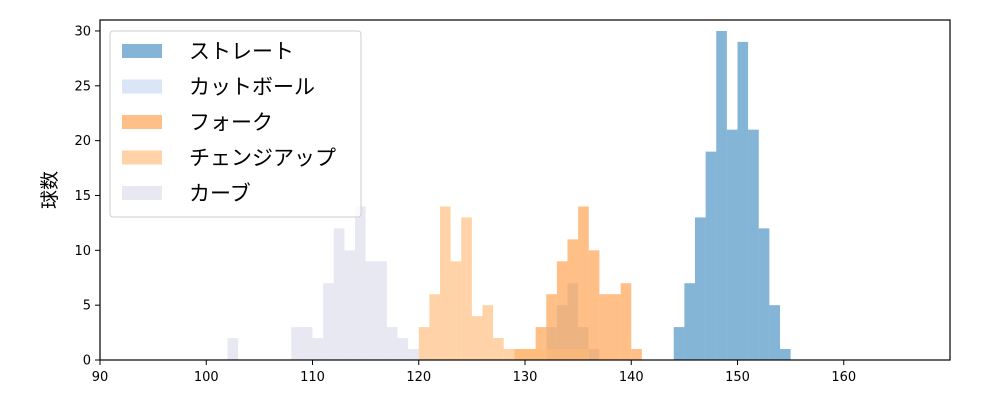 The height and width of the screenshot is (400, 1000). I want to click on y-tick-label-0: 0, so click(87, 361).